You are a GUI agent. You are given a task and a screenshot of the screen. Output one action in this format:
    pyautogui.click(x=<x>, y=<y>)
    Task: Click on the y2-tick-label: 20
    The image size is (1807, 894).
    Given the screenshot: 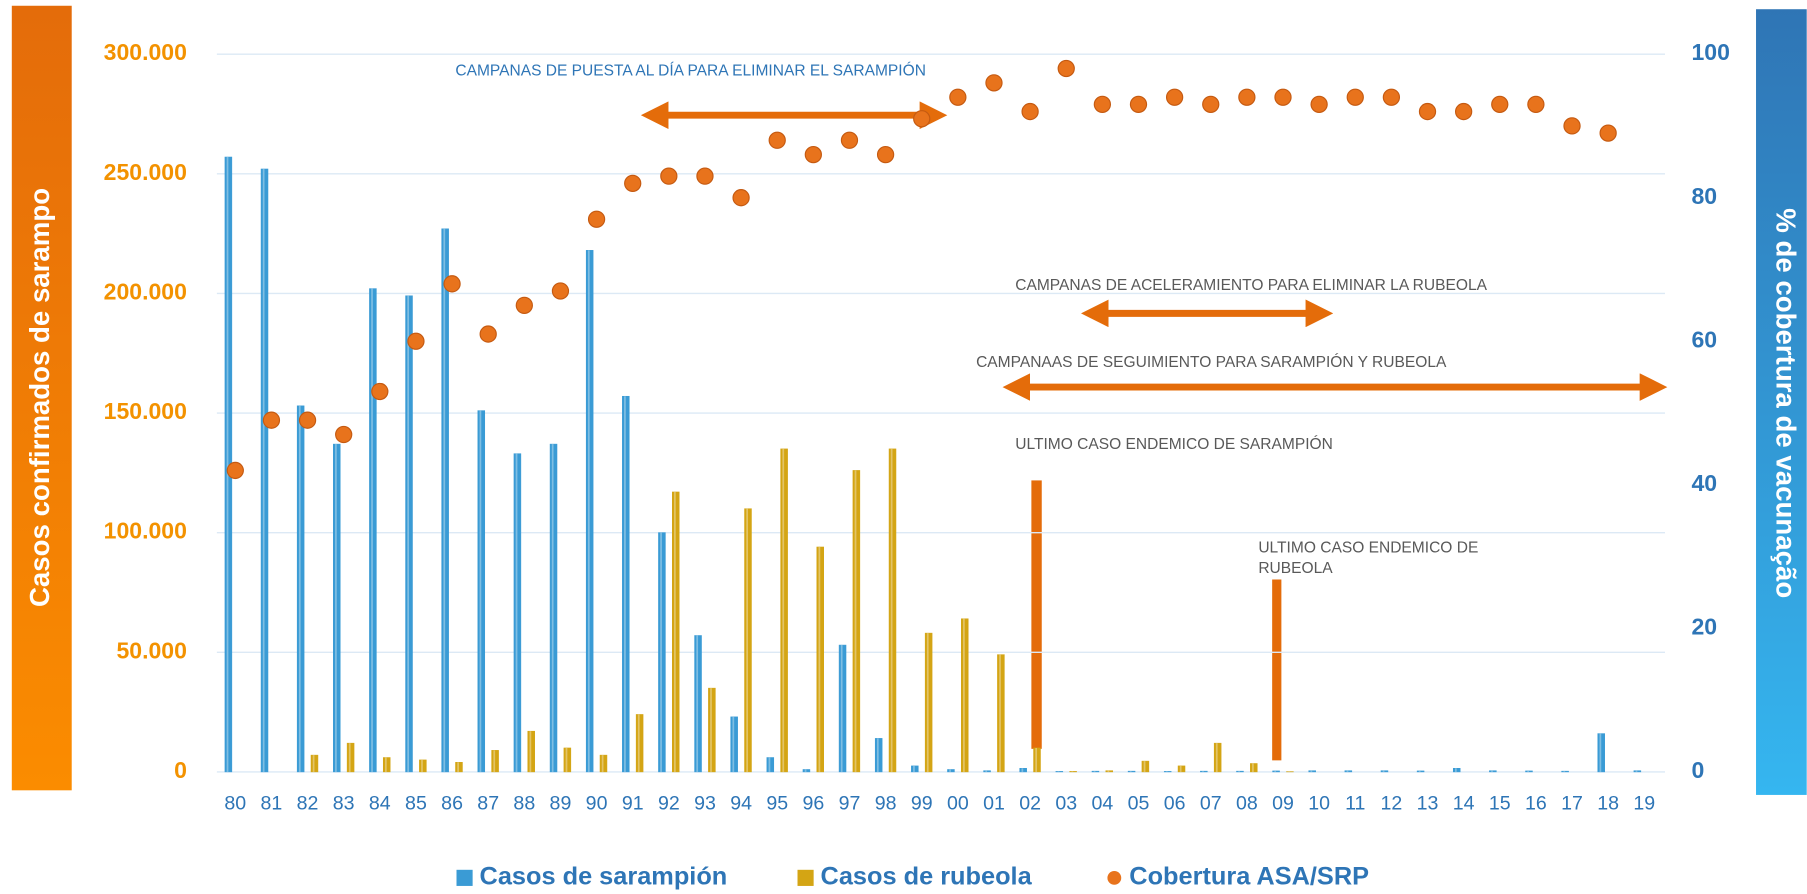 What is the action you would take?
    pyautogui.click(x=1705, y=626)
    